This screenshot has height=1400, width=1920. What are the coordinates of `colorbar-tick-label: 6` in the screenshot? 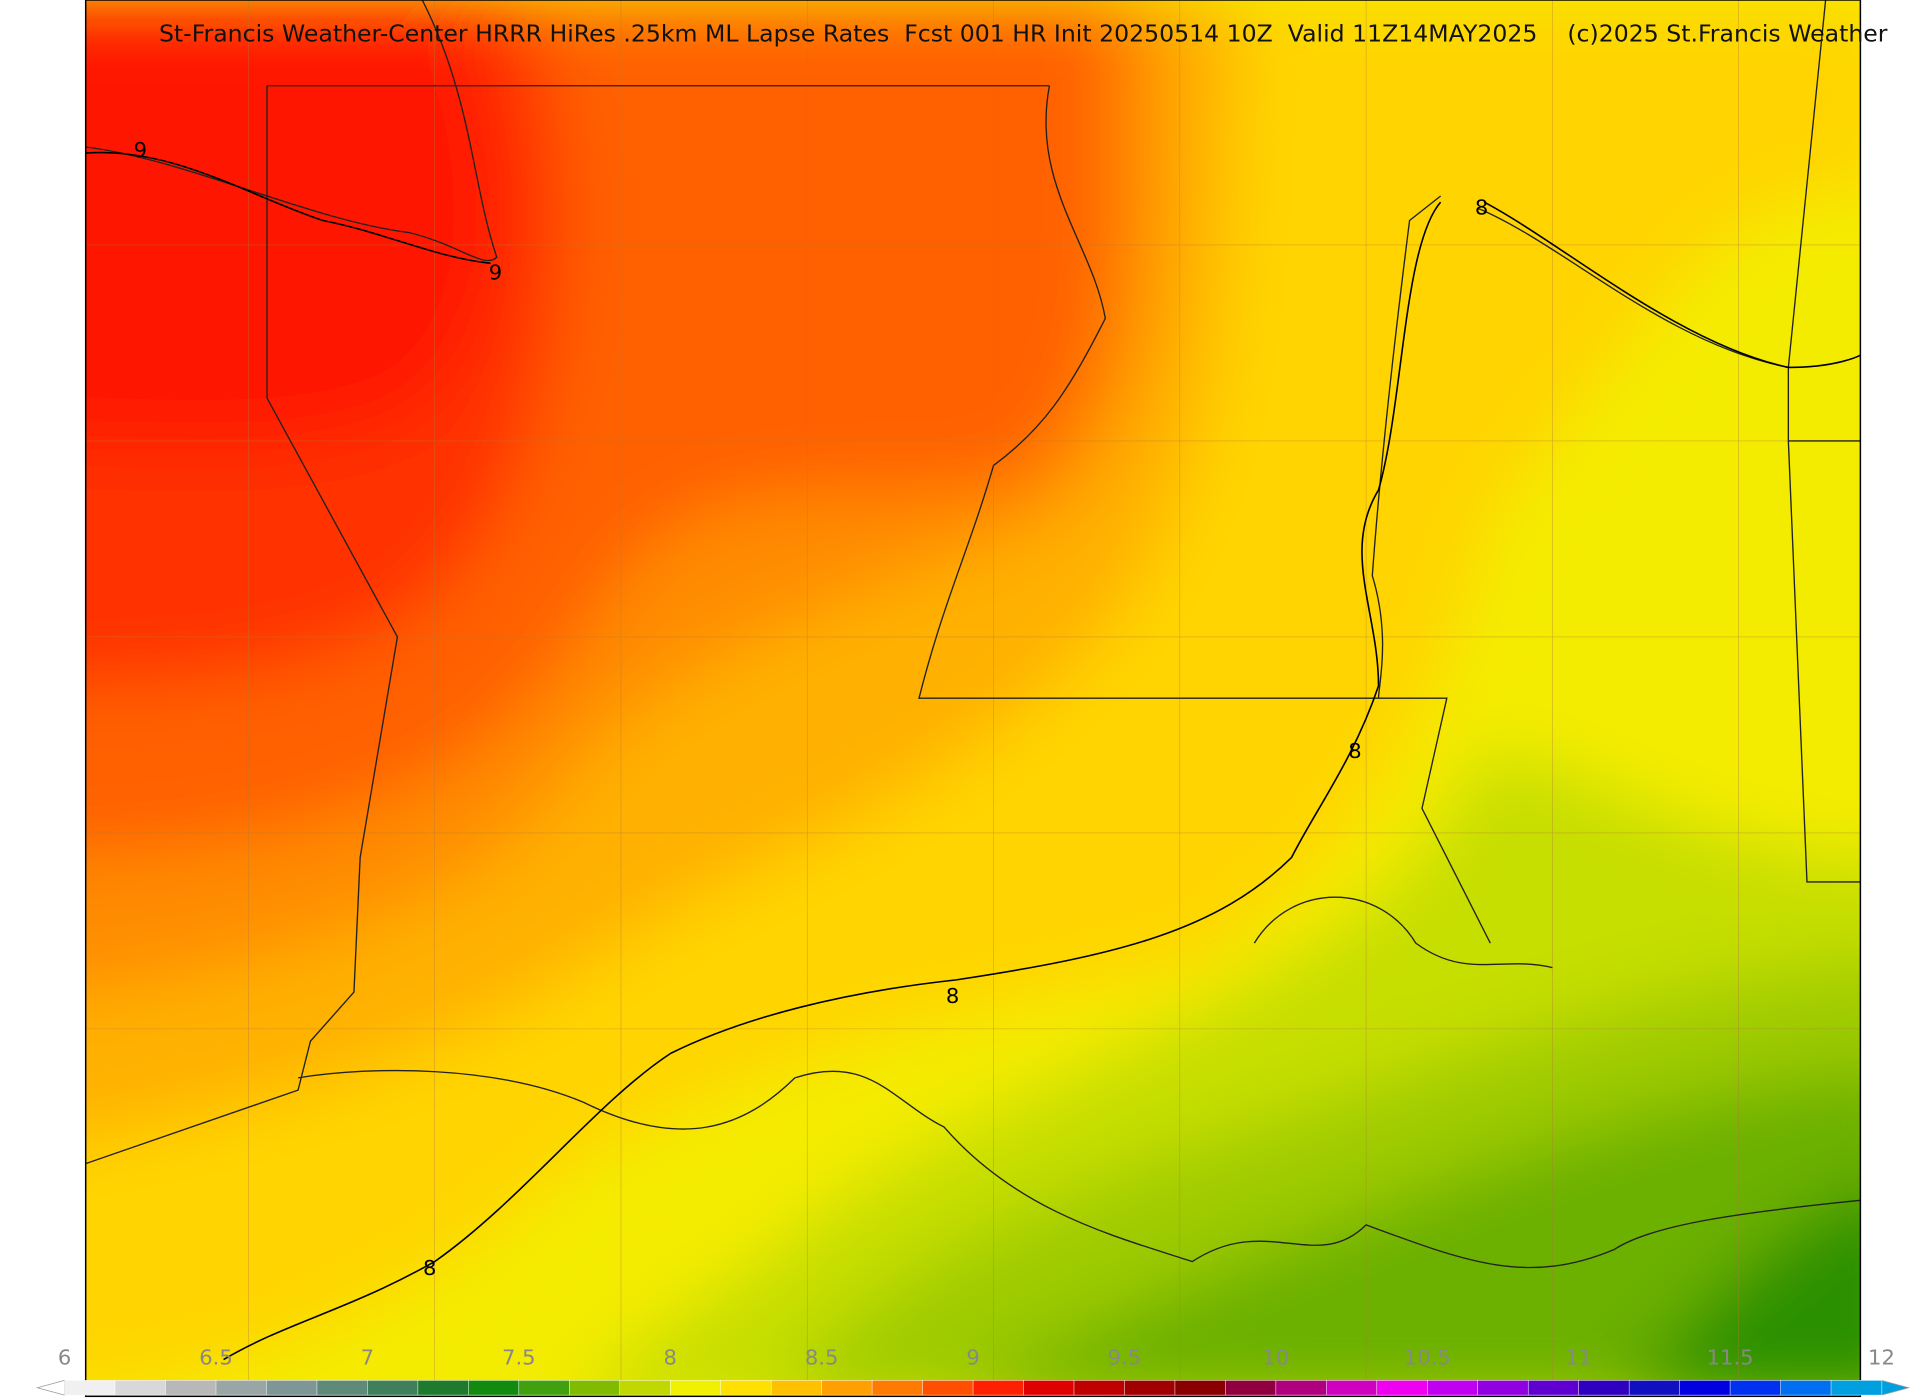 It's located at (64, 1358).